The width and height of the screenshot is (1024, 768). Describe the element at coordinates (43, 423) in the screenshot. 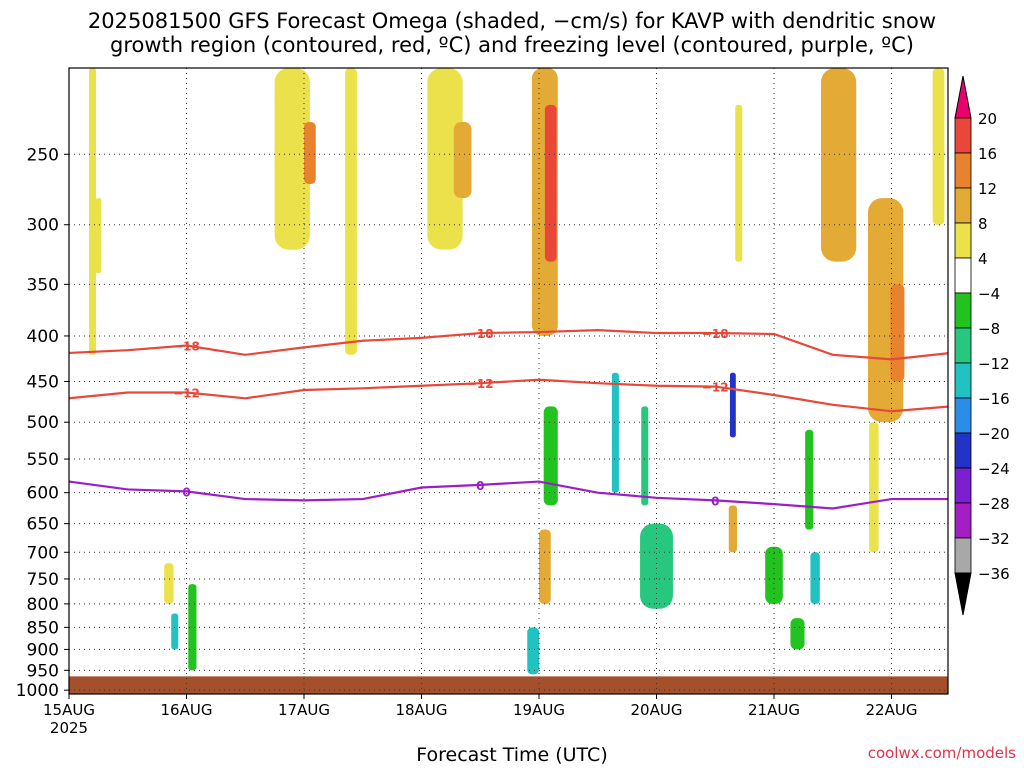

I see `y-tick-label: 500` at that location.